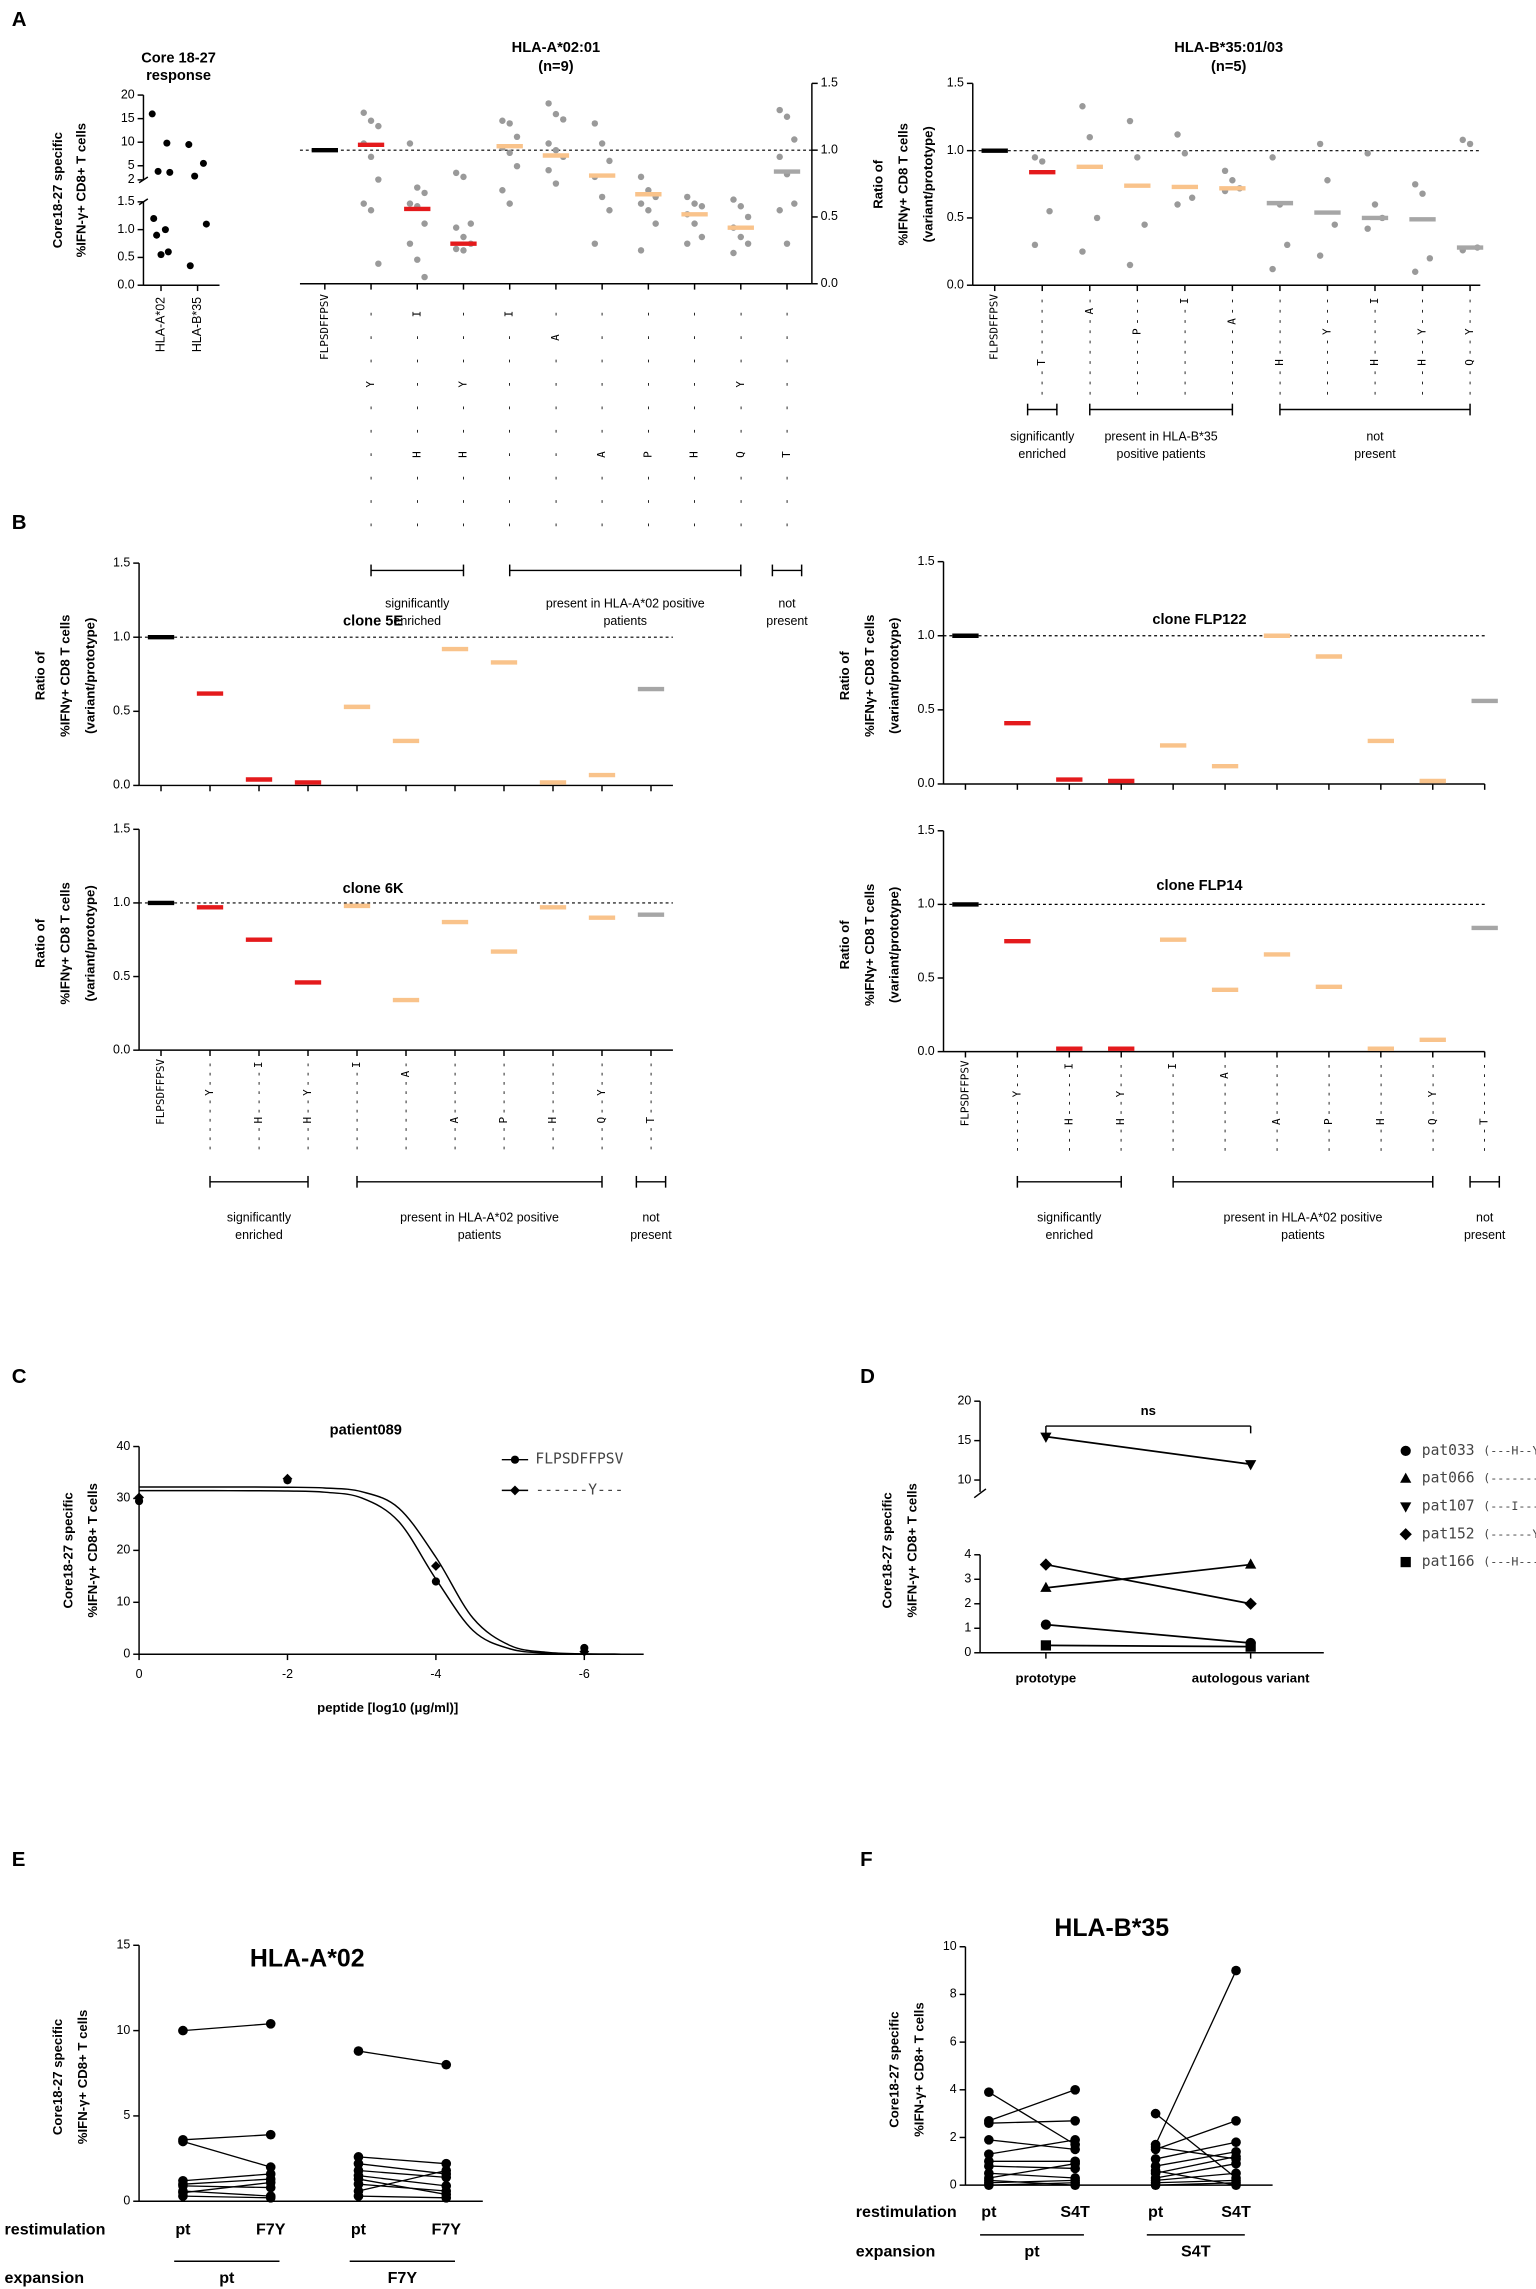 The height and width of the screenshot is (2289, 1536). What do you see at coordinates (647, 411) in the screenshot?
I see `x-tick-label: ---P------` at bounding box center [647, 411].